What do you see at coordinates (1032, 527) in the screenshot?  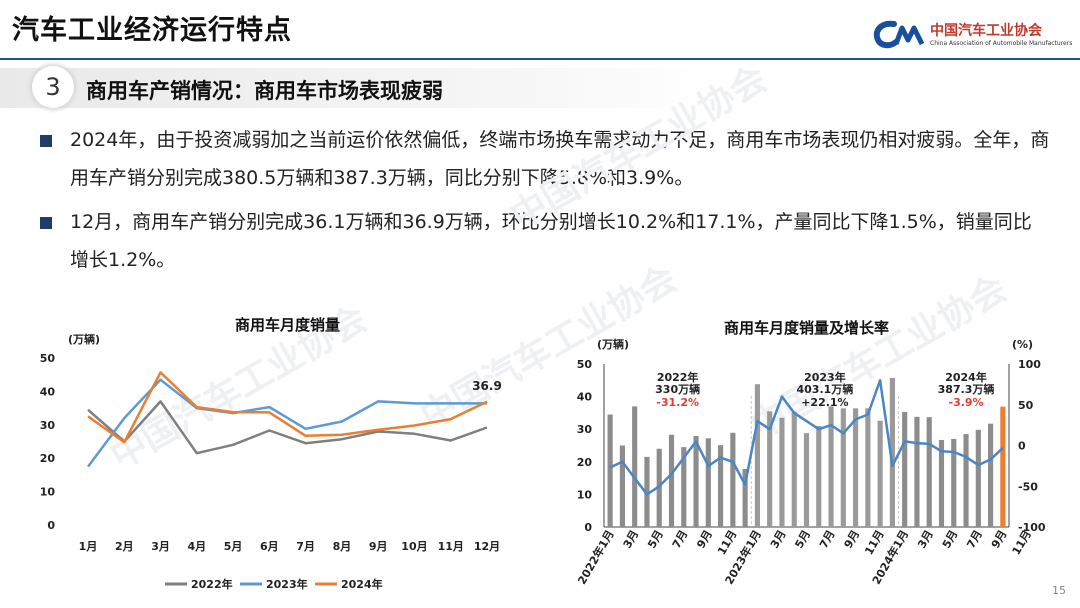 I see `y-tick-label-right: -100` at bounding box center [1032, 527].